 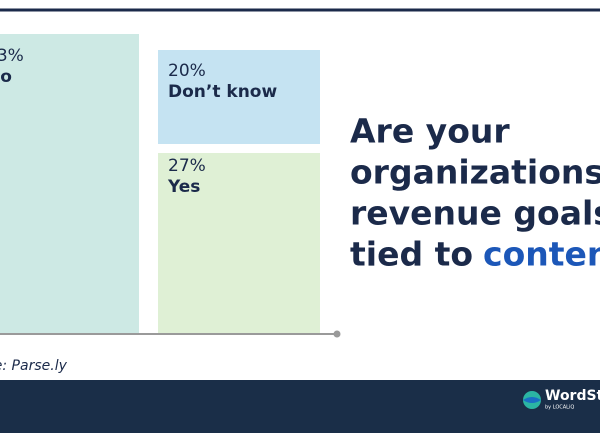 I want to click on axis-end, so click(x=337, y=334).